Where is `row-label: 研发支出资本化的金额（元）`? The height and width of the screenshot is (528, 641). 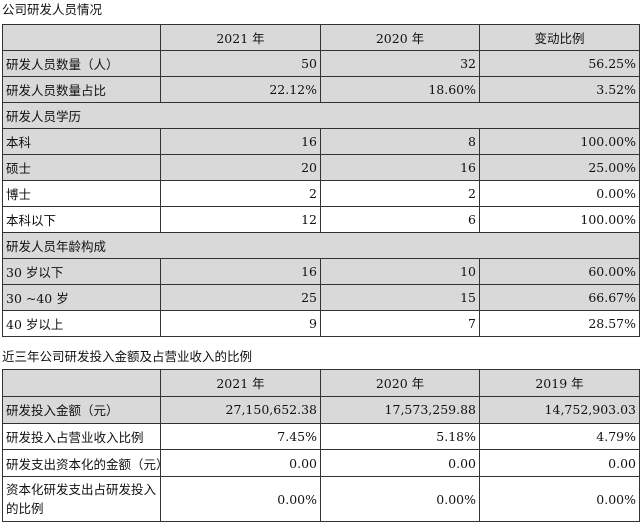
row-label: 研发支出资本化的金额（元） is located at coordinates (81, 463).